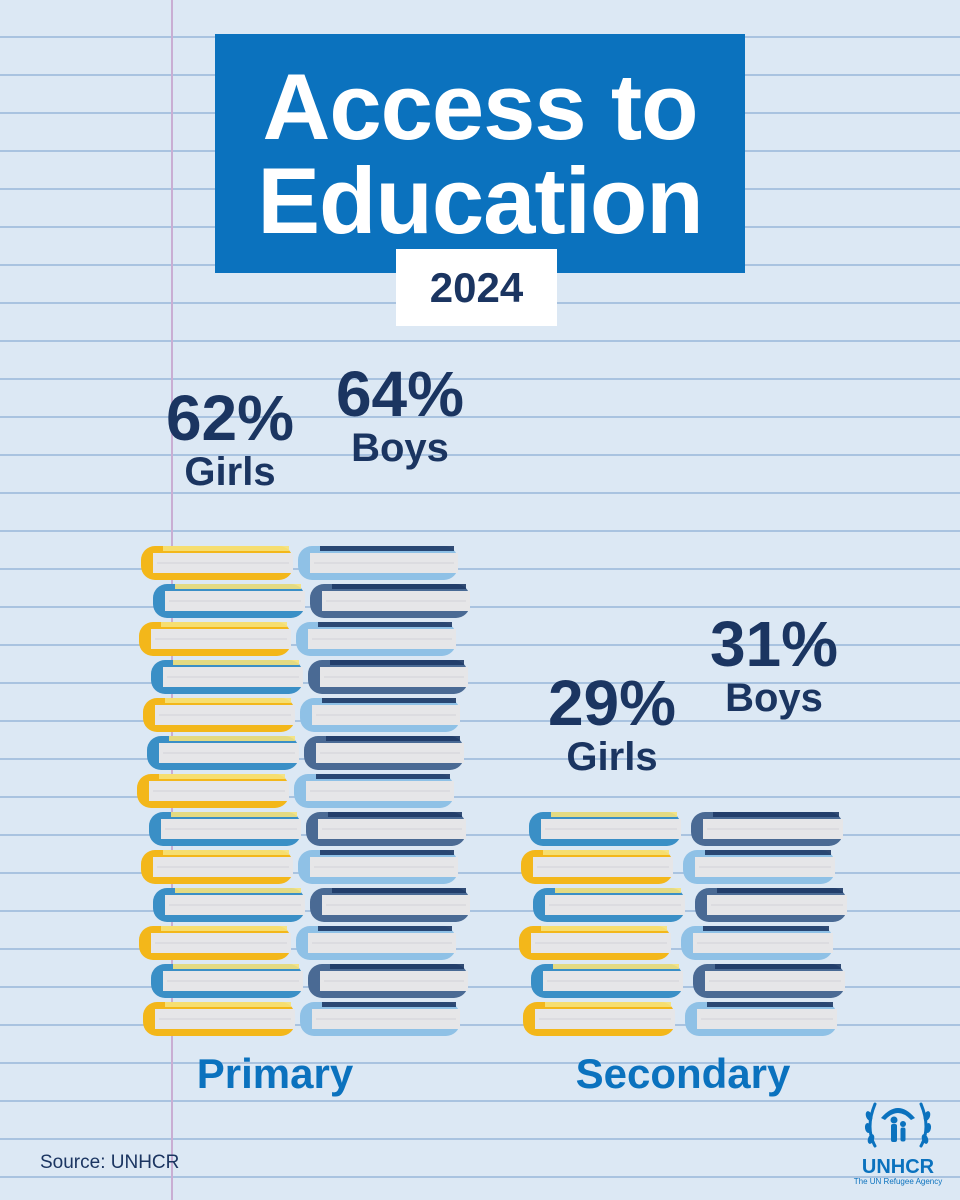  I want to click on source-note: Source: UNHCR, so click(110, 1162).